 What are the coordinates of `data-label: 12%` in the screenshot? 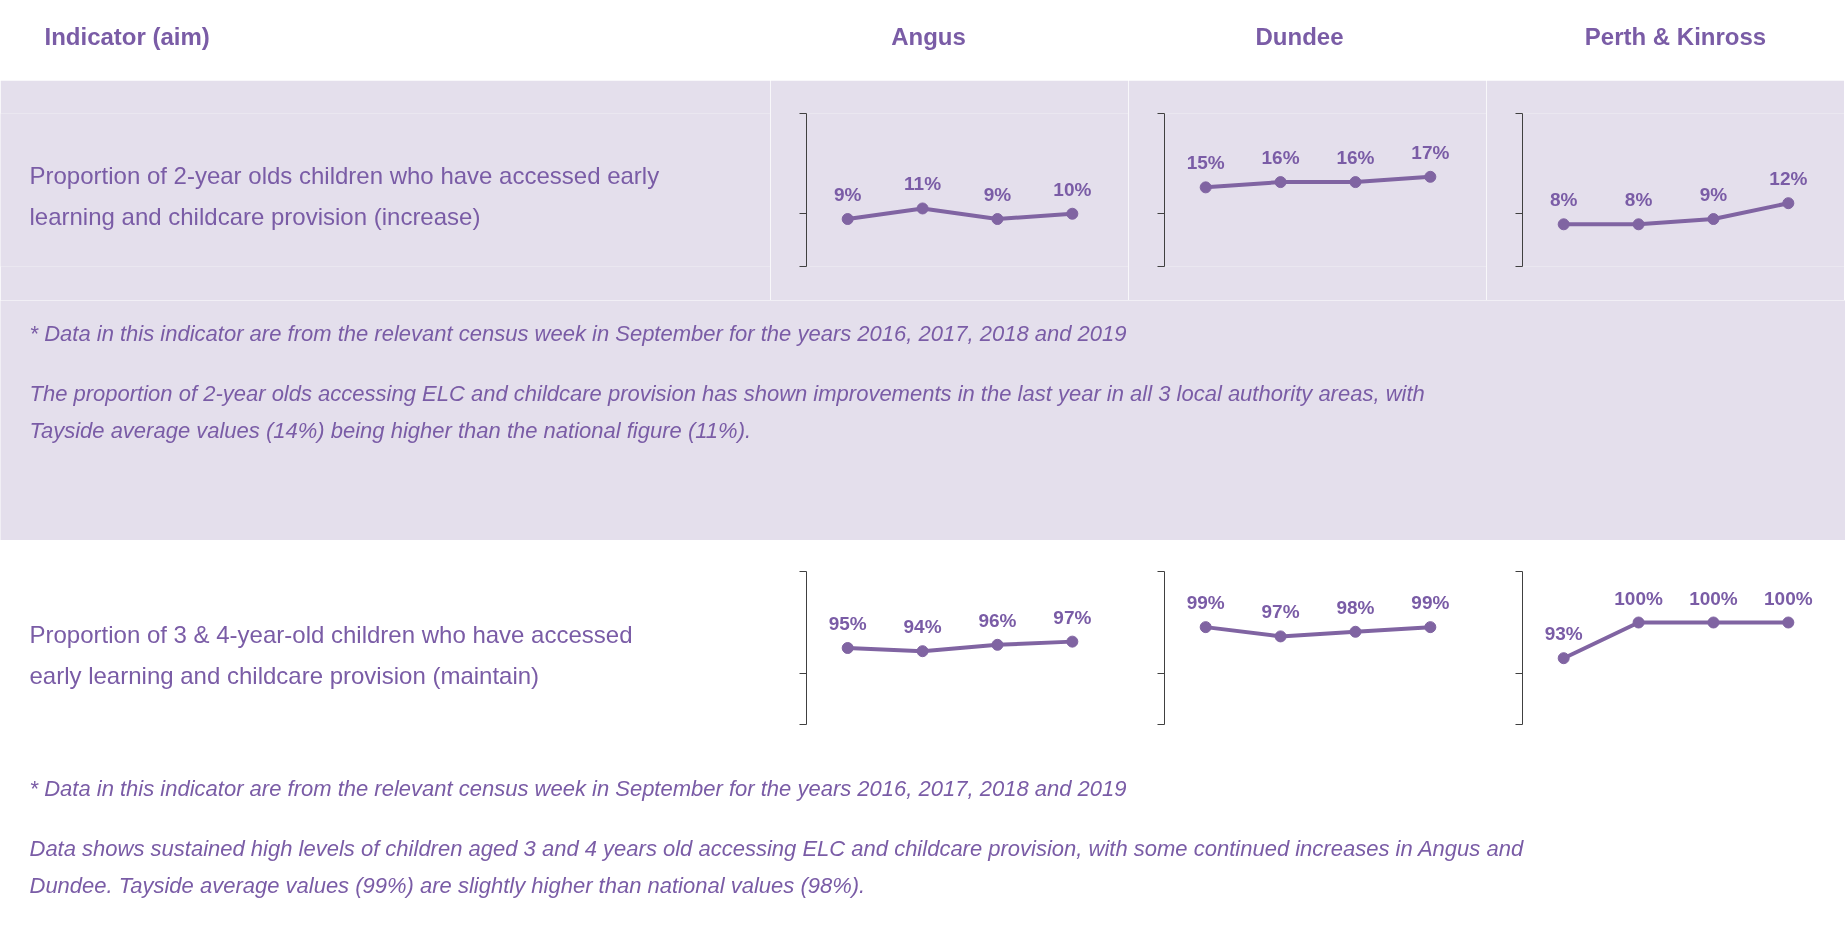 It's located at (1788, 179).